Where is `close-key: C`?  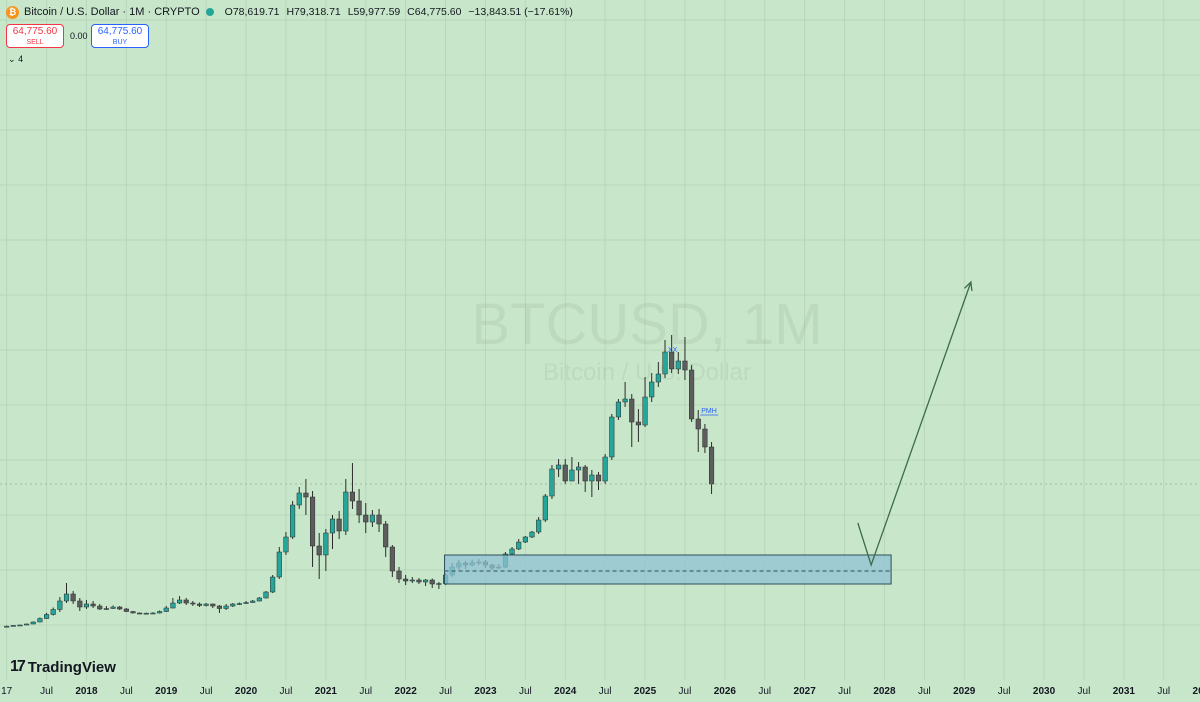 close-key: C is located at coordinates (411, 12).